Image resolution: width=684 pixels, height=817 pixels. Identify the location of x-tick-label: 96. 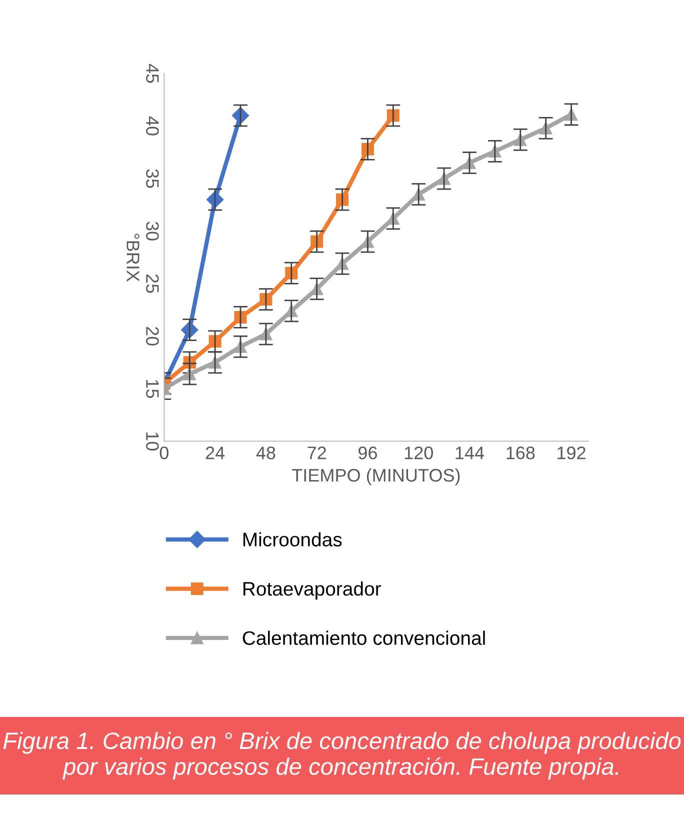
(367, 453).